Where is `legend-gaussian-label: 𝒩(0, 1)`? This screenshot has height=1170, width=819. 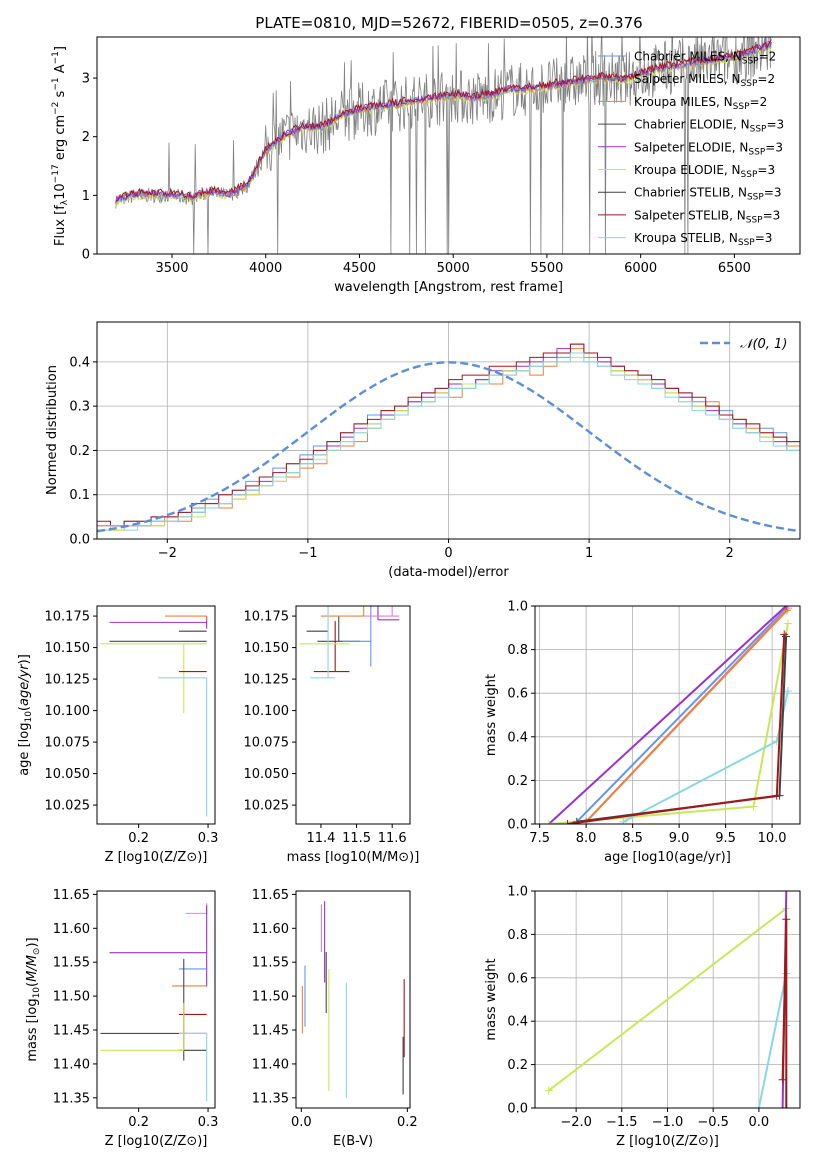
legend-gaussian-label: 𝒩(0, 1) is located at coordinates (763, 344).